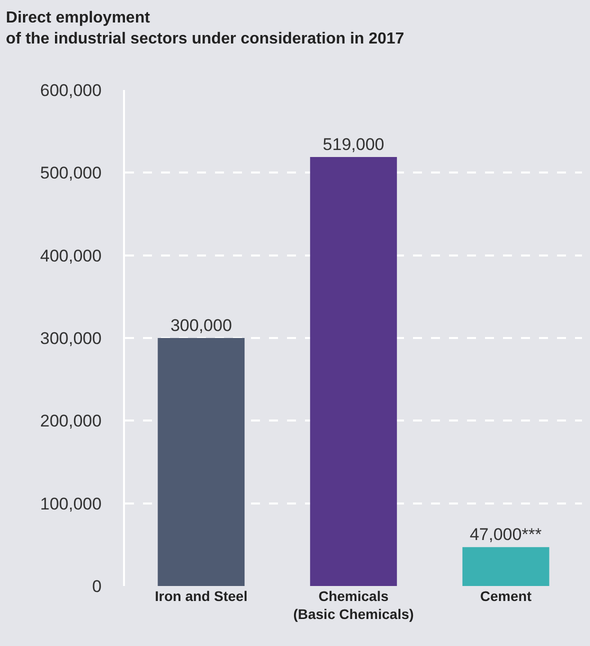  Describe the element at coordinates (506, 534) in the screenshot. I see `data-label: 47,000***` at that location.